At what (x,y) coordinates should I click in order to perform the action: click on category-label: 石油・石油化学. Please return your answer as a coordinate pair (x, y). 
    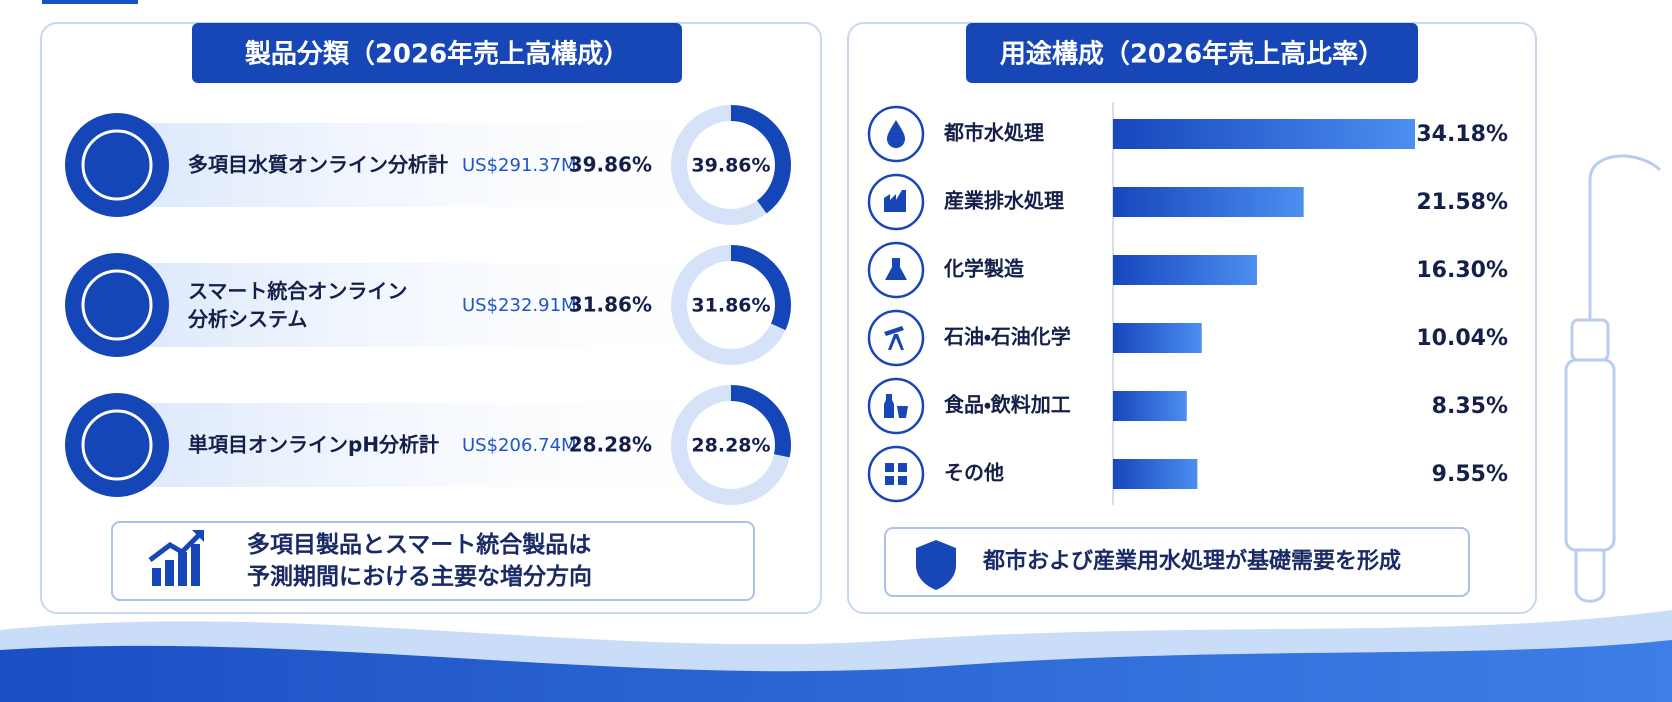
    Looking at the image, I should click on (1007, 337).